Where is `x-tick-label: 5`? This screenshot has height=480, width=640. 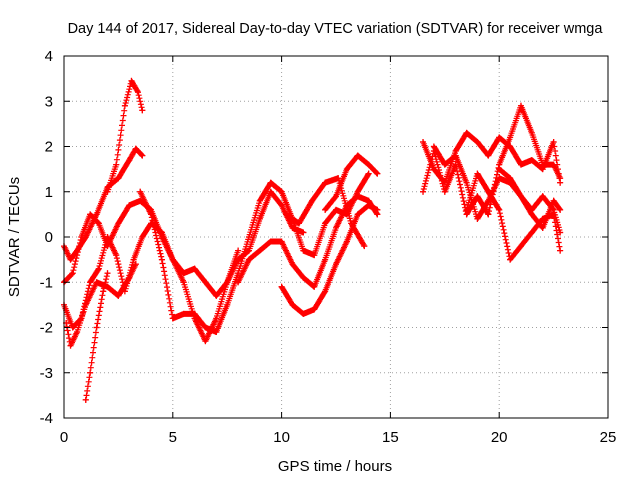
x-tick-label: 5 is located at coordinates (173, 437).